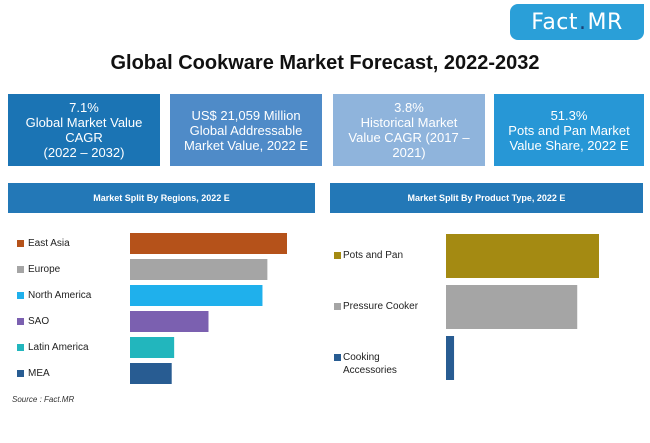 The height and width of the screenshot is (443, 650). Describe the element at coordinates (361, 357) in the screenshot. I see `product-legend-label-line: Cooking` at that location.